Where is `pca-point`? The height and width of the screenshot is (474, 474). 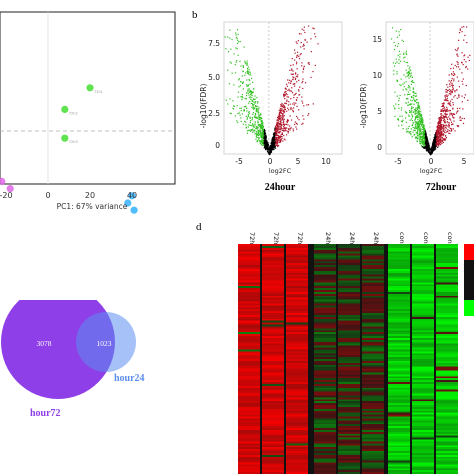
pca-point is located at coordinates (65, 109).